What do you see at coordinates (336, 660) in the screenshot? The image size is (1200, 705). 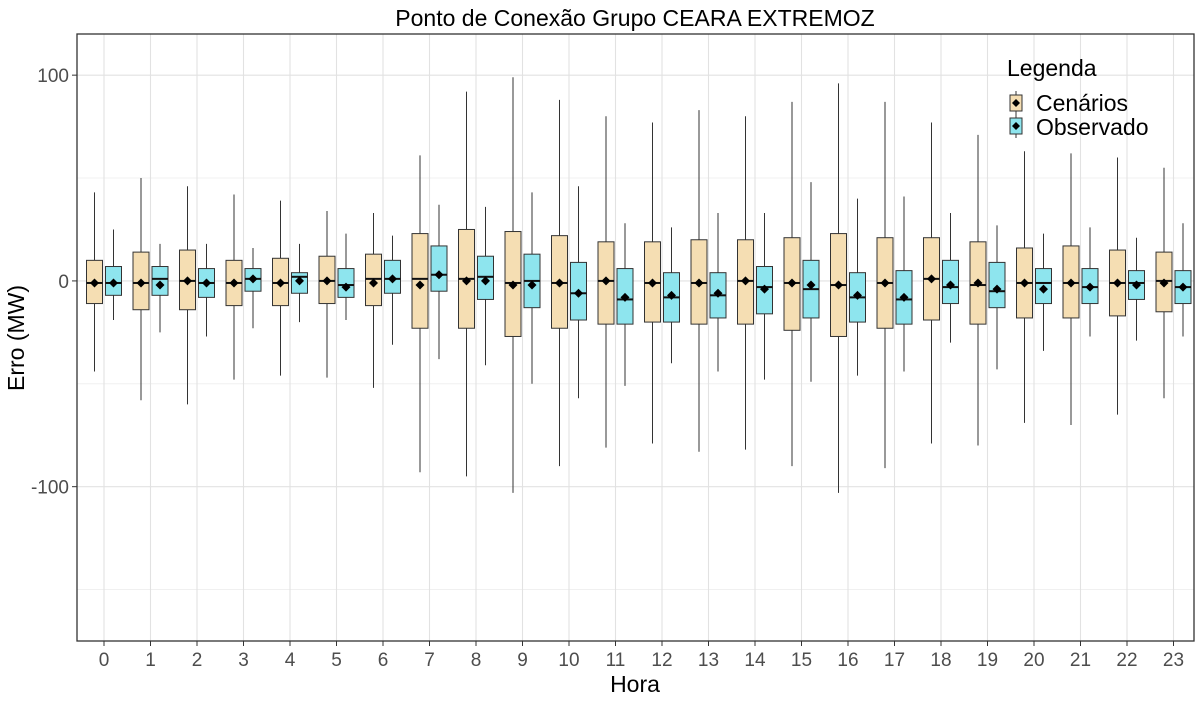 I see `x-tick-label: 5` at bounding box center [336, 660].